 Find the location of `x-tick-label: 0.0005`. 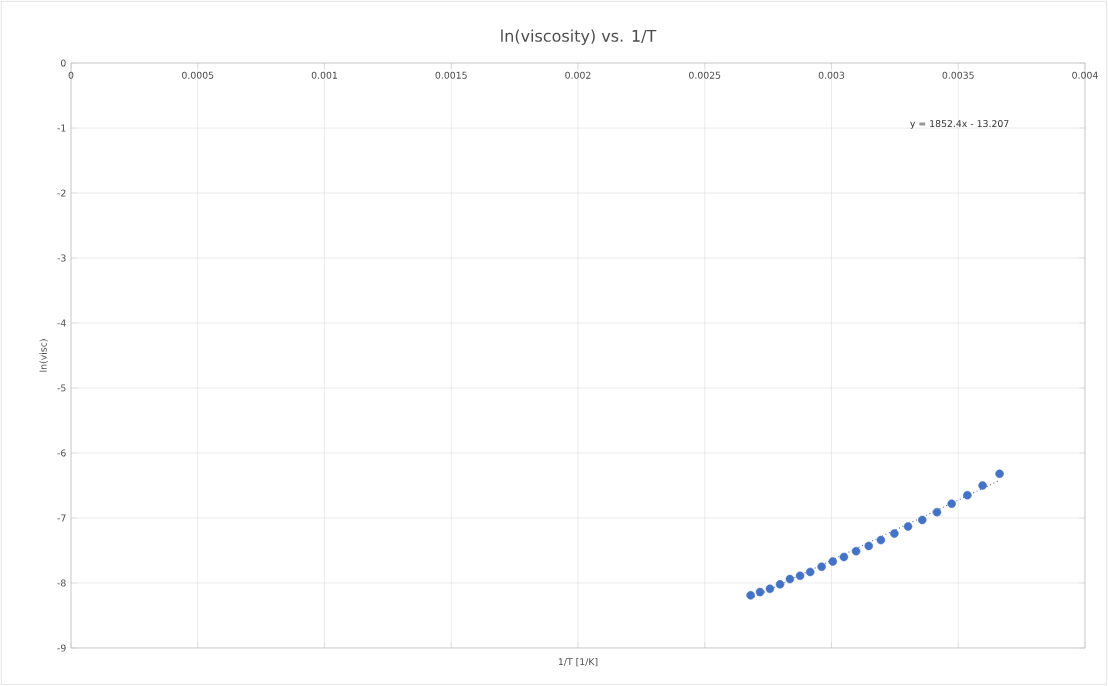

x-tick-label: 0.0005 is located at coordinates (198, 75).